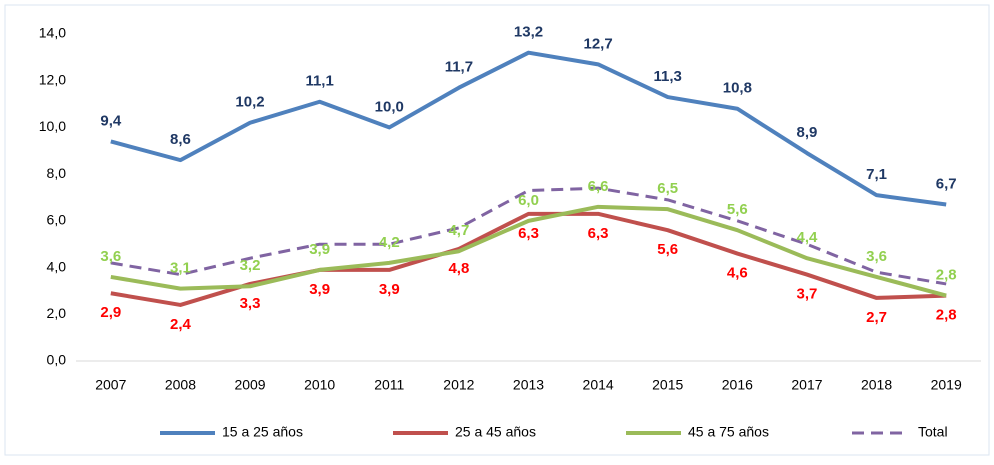  I want to click on data-label: 3,2, so click(250, 265).